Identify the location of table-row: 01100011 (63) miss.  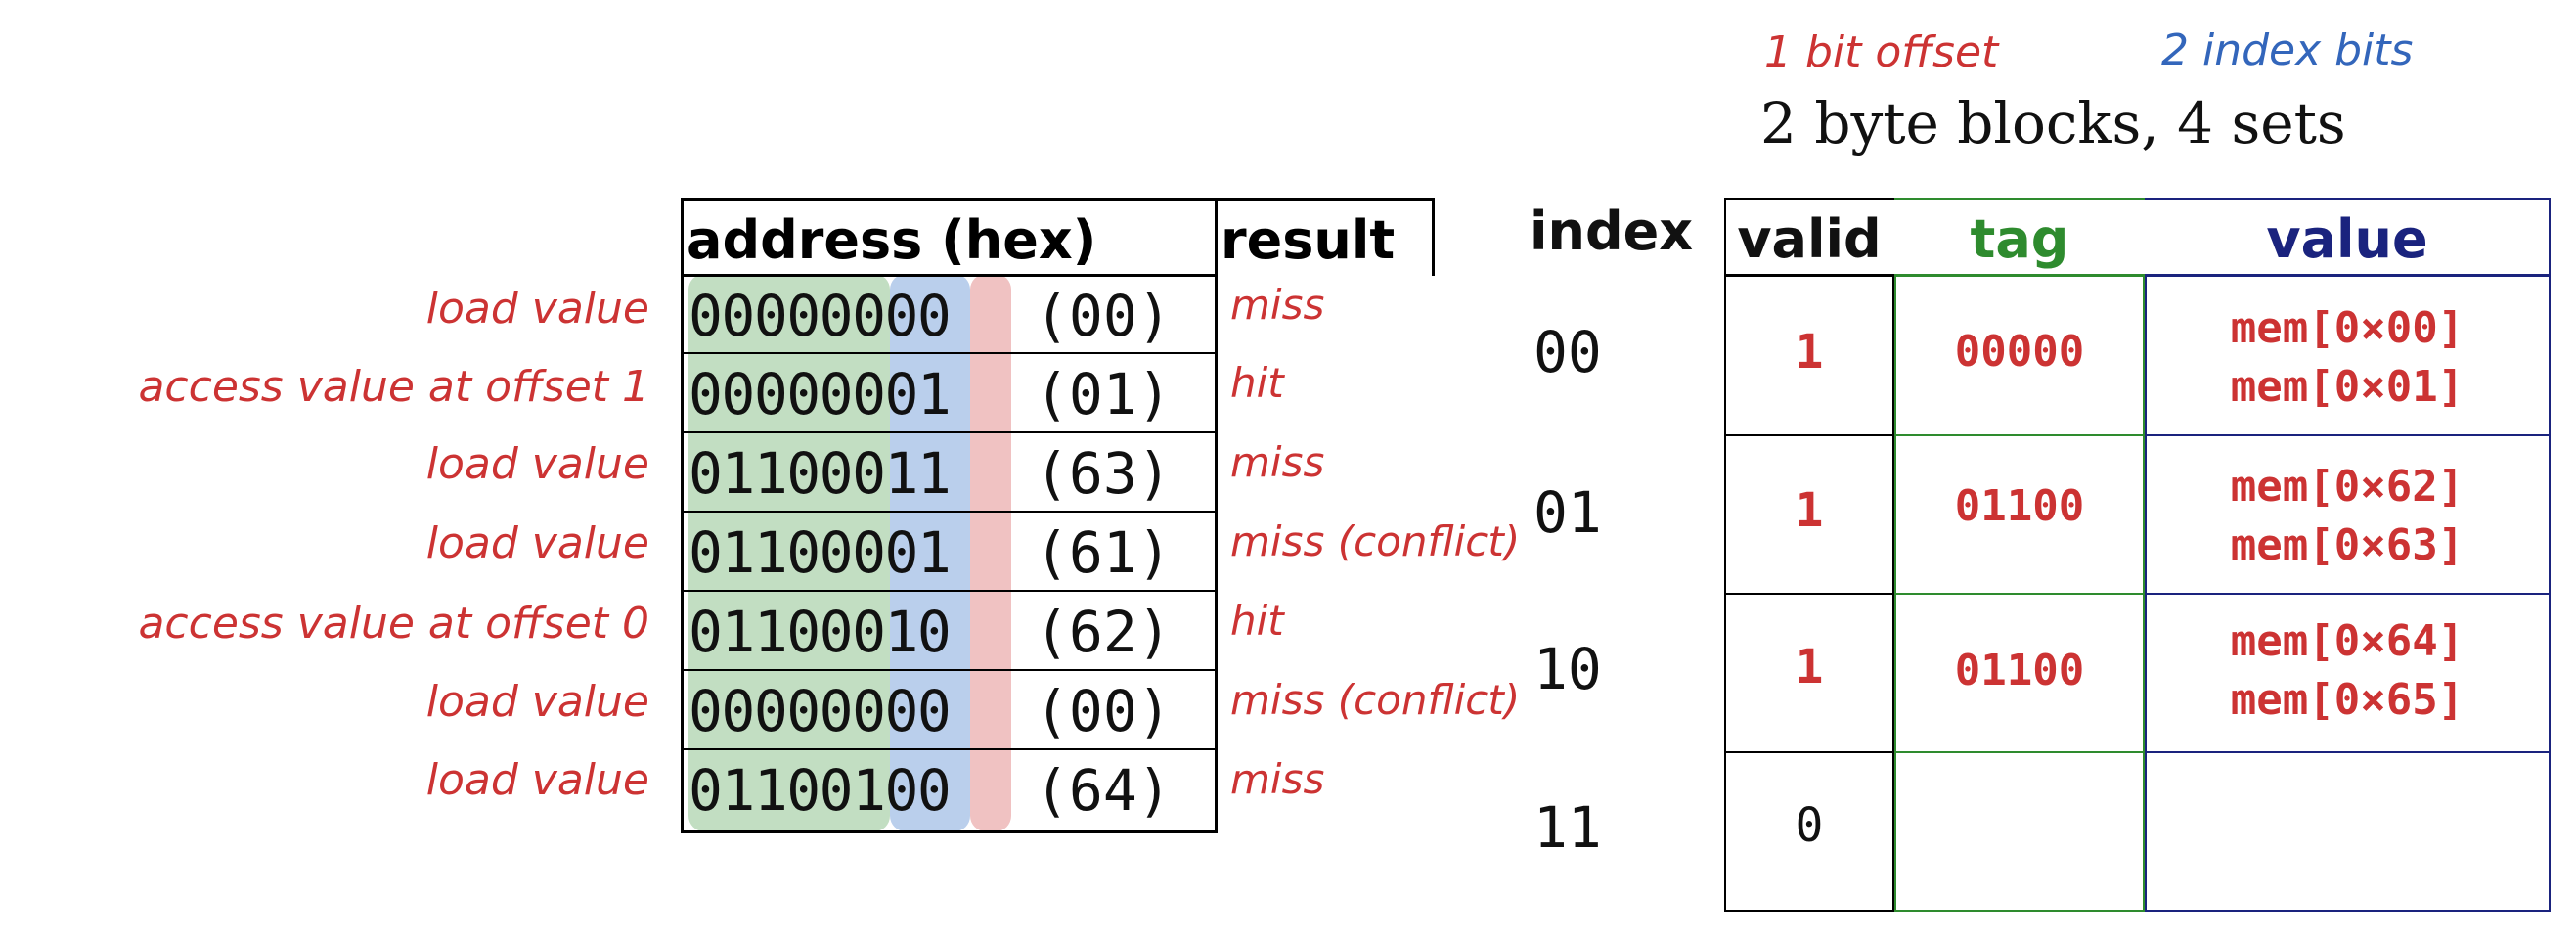
(1057, 473).